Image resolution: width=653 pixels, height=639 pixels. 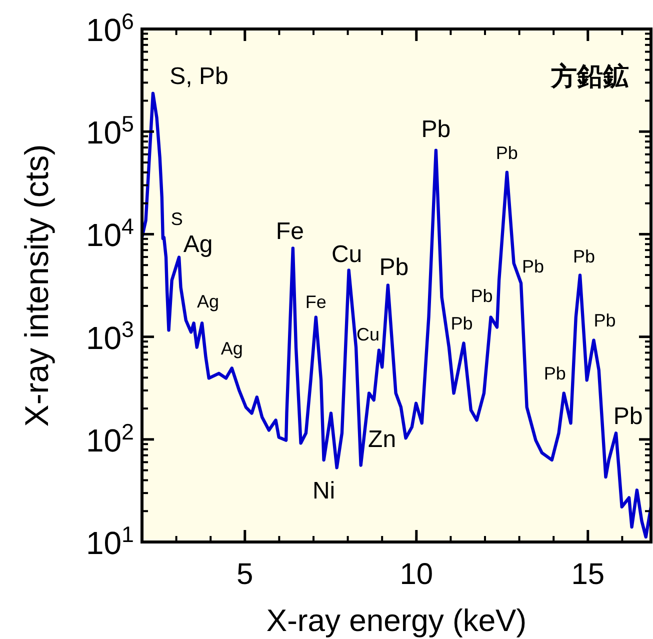 What do you see at coordinates (110, 131) in the screenshot?
I see `y-tick-label: 10$^{5}$` at bounding box center [110, 131].